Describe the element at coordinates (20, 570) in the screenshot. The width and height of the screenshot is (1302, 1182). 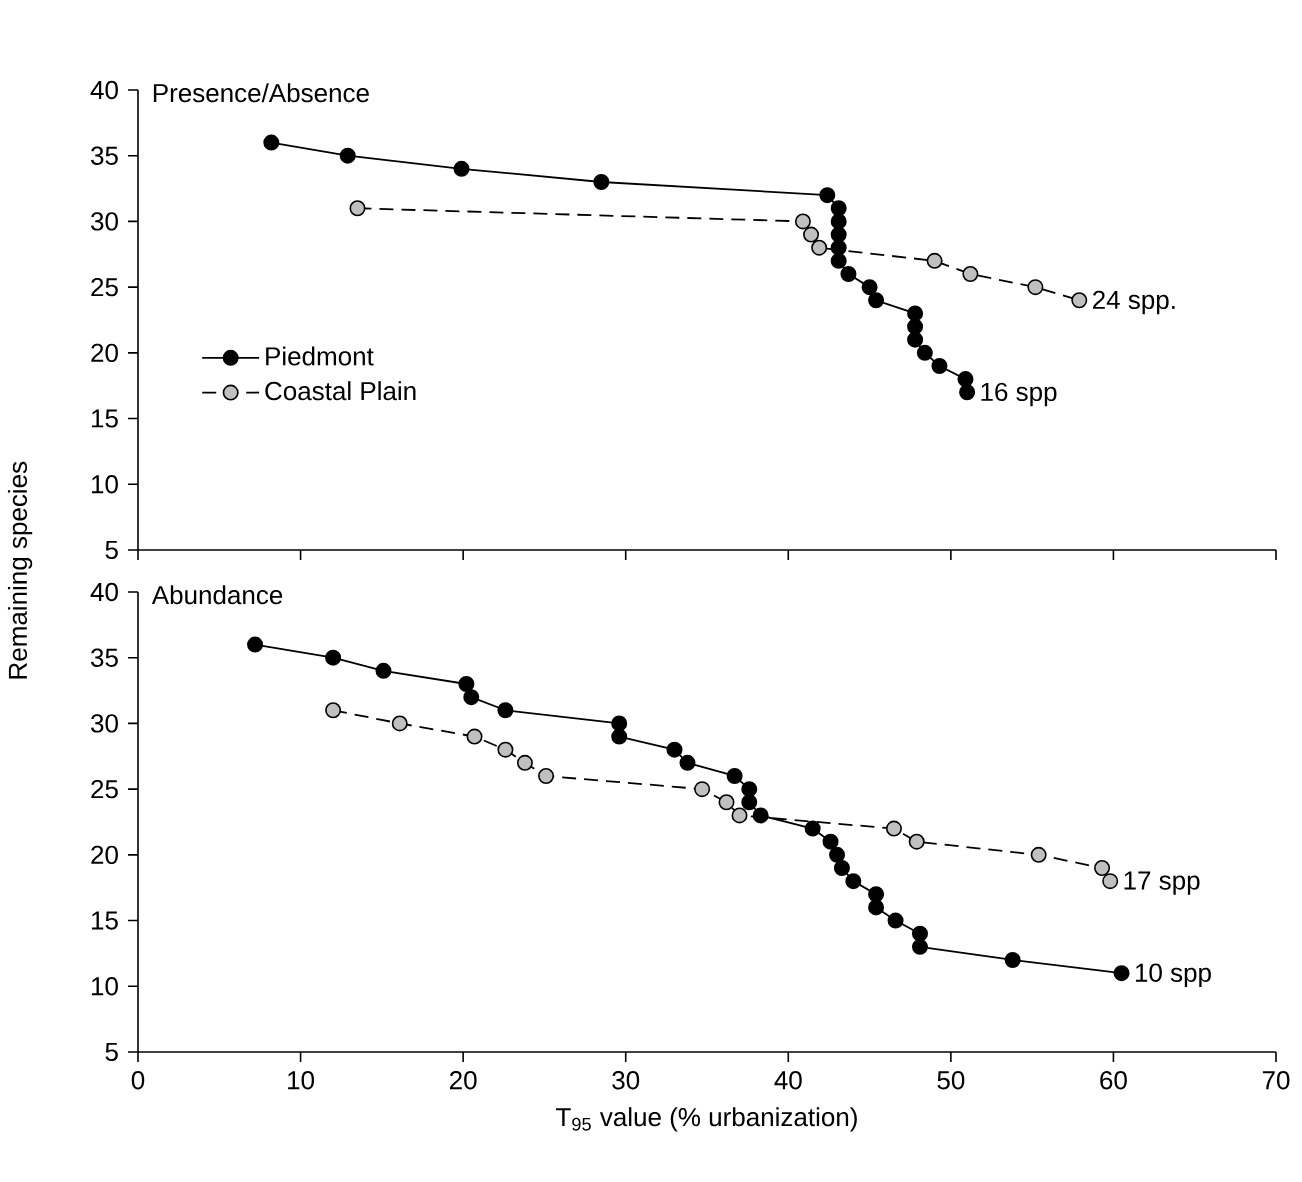
I see `y-axis-title: Remaining species` at that location.